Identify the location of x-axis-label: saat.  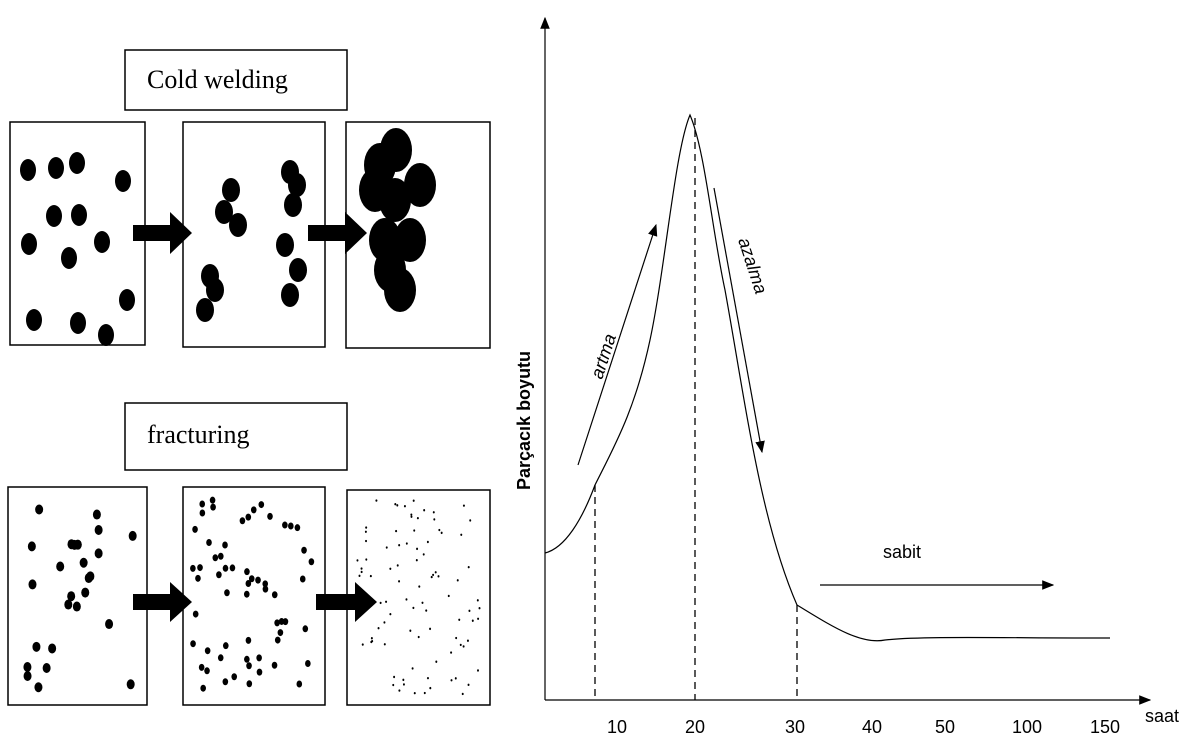
(1162, 716).